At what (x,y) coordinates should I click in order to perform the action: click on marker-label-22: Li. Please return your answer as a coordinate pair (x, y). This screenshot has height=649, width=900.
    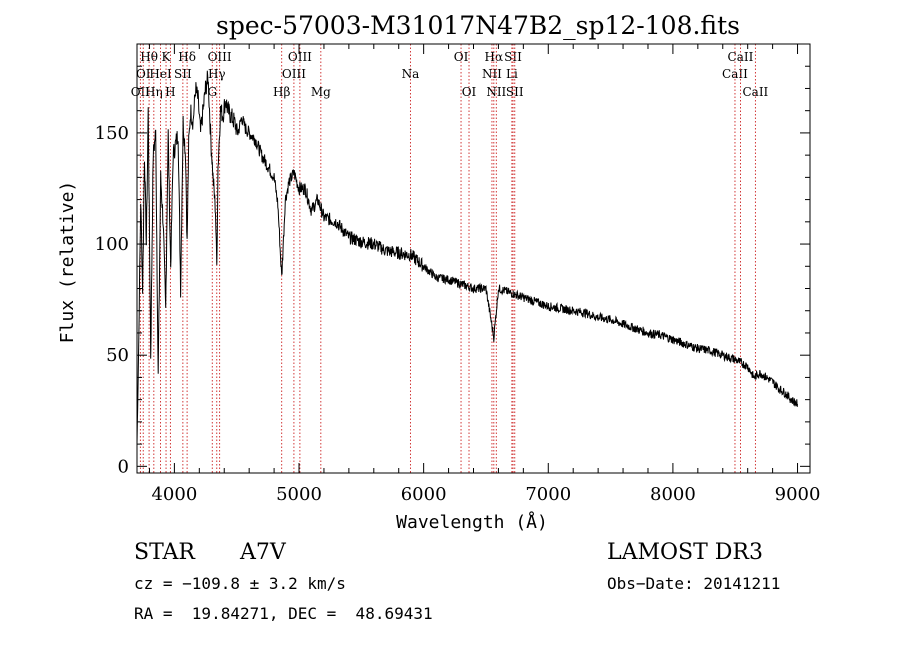
    Looking at the image, I should click on (512, 74).